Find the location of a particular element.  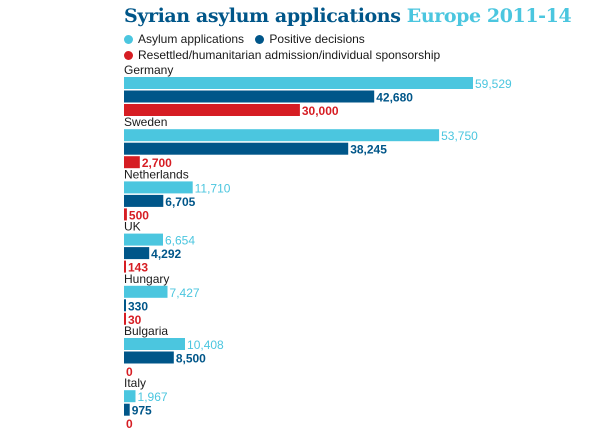

value-label-germany-positive: 42,680 is located at coordinates (394, 98).